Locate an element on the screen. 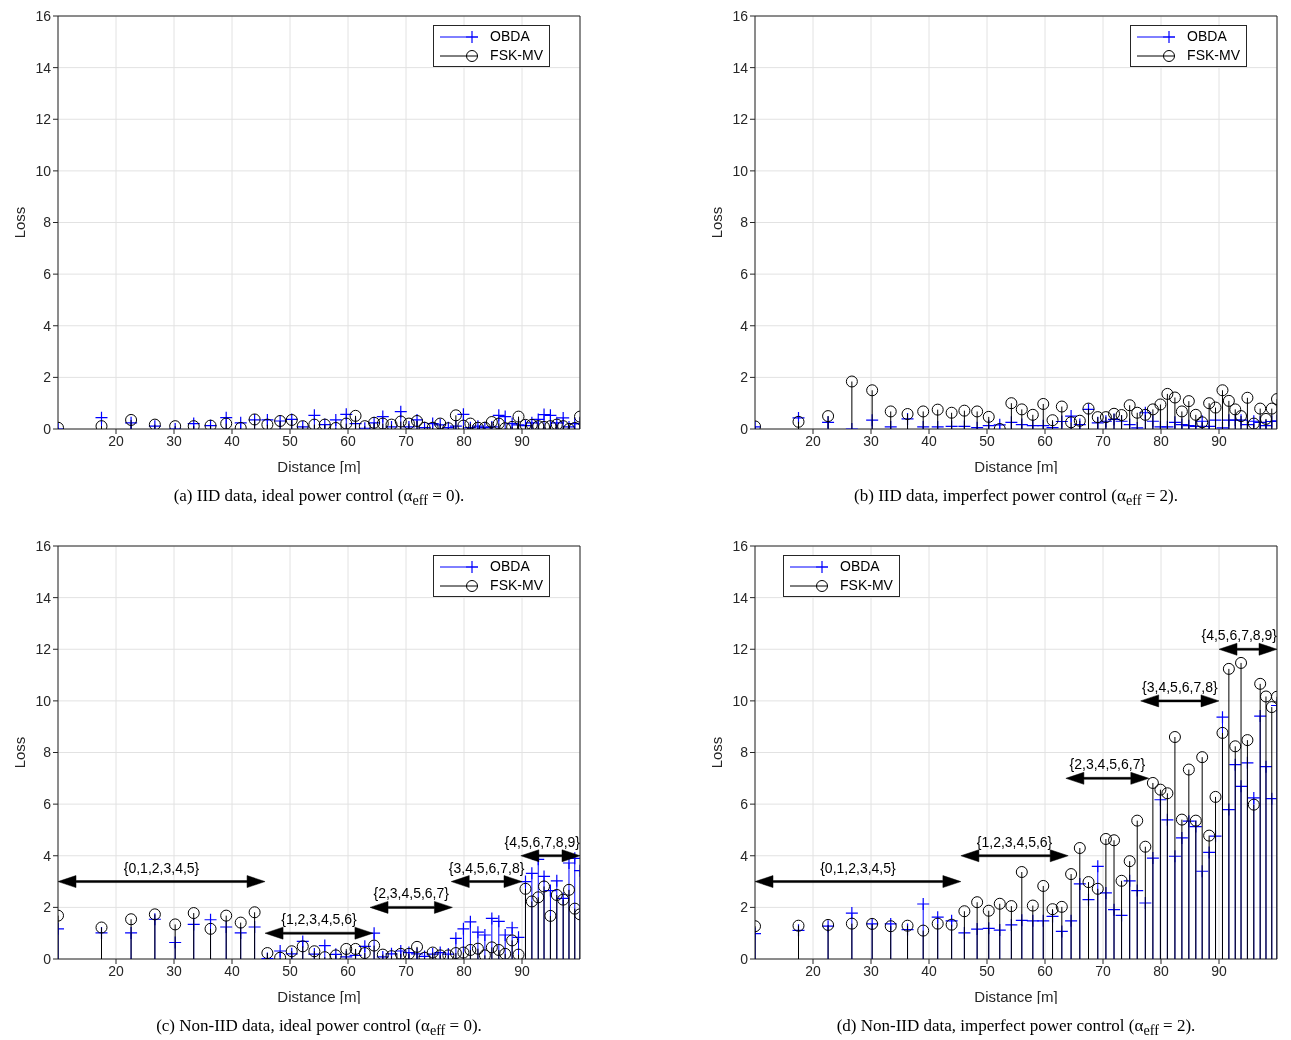  text: (d) Non-IID data, imperfect power control (α$_{eff}$ = 2). is located at coordinates (1016, 1028).